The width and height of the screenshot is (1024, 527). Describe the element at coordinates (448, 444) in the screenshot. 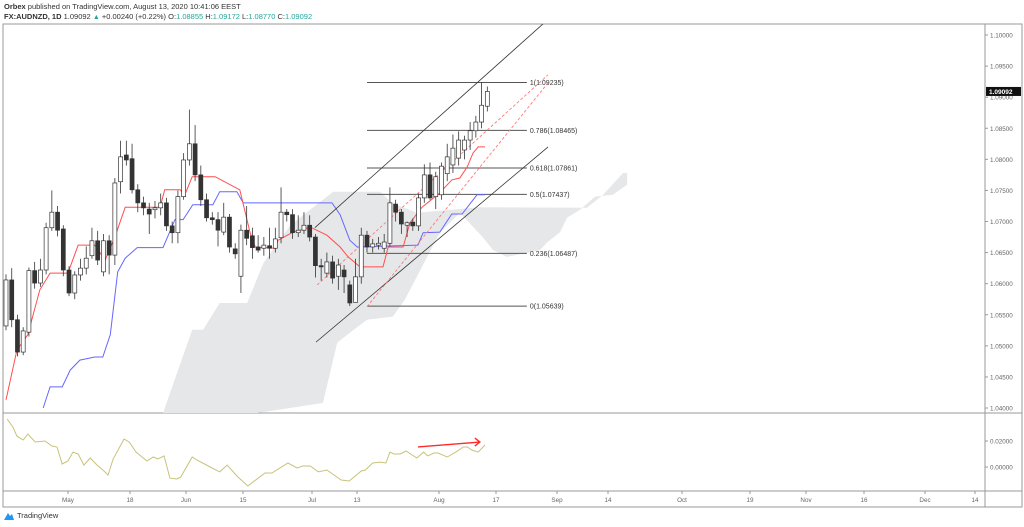

I see `trend-arrow-line` at that location.